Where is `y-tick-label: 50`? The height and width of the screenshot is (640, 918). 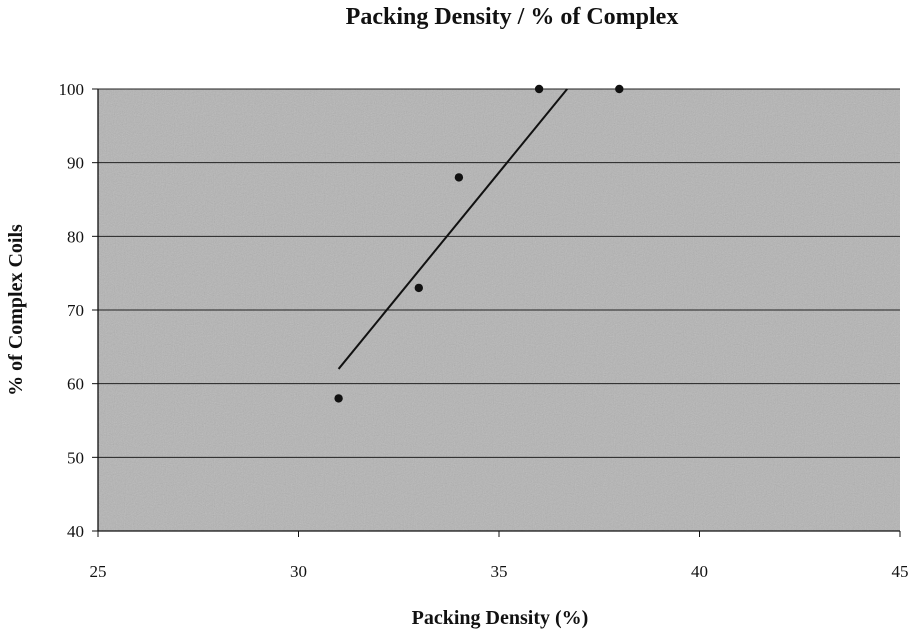 y-tick-label: 50 is located at coordinates (75, 457).